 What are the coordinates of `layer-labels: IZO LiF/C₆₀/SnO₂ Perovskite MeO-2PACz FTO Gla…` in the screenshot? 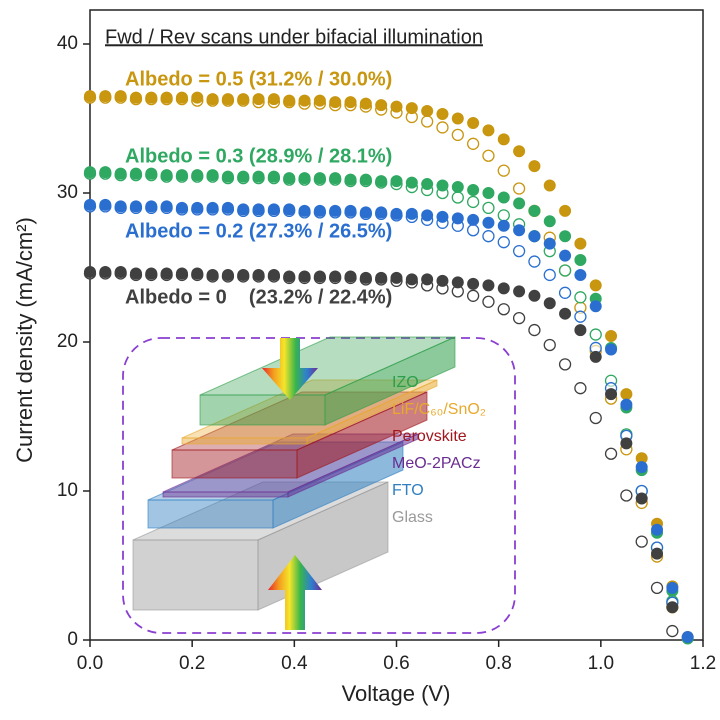 It's located at (439, 450).